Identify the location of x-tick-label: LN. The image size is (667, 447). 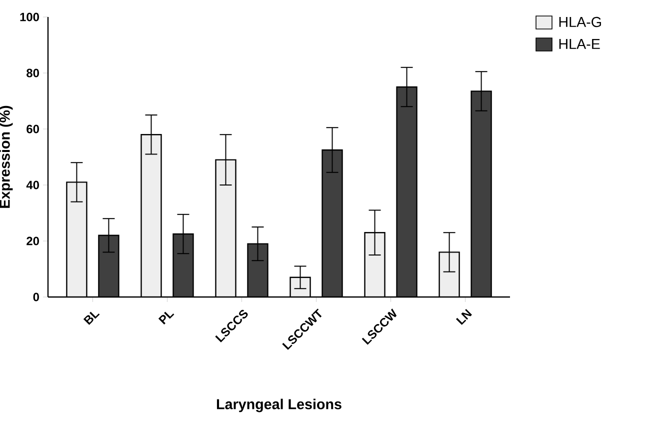
(464, 316).